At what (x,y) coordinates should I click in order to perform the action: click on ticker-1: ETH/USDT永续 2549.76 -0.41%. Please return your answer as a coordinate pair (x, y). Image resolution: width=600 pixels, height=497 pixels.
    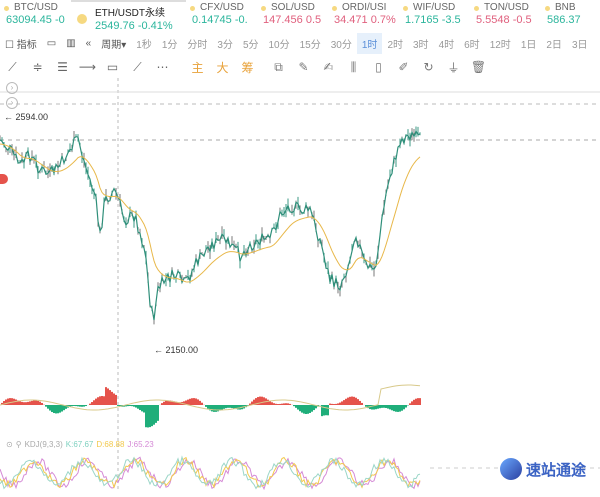
    Looking at the image, I should click on (128, 15).